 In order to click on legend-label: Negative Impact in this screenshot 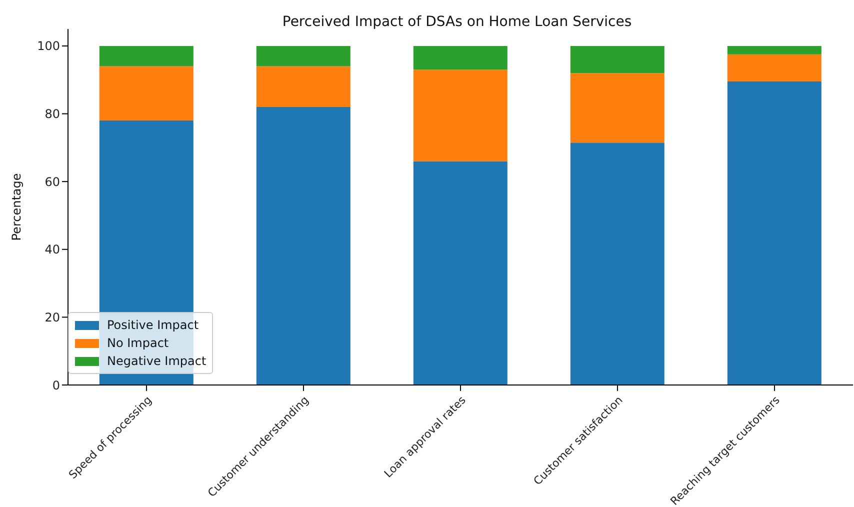, I will do `click(156, 361)`.